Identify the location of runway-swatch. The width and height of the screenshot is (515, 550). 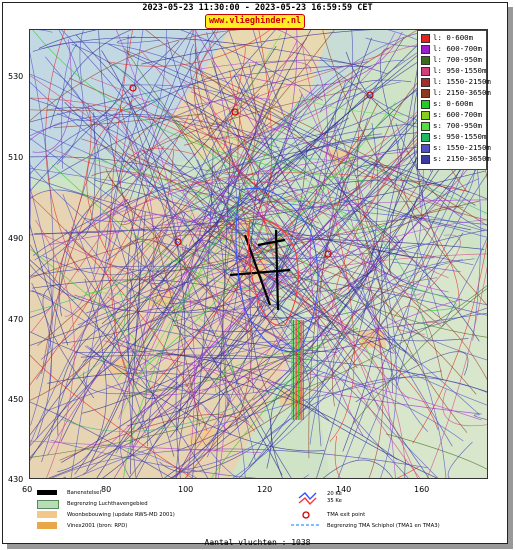
(47, 492).